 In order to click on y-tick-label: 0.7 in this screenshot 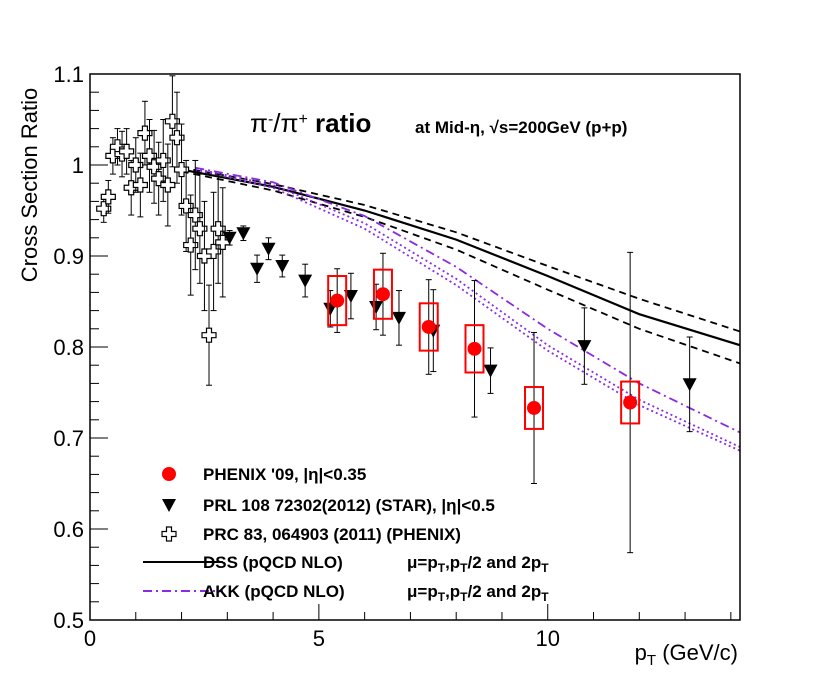, I will do `click(68, 438)`.